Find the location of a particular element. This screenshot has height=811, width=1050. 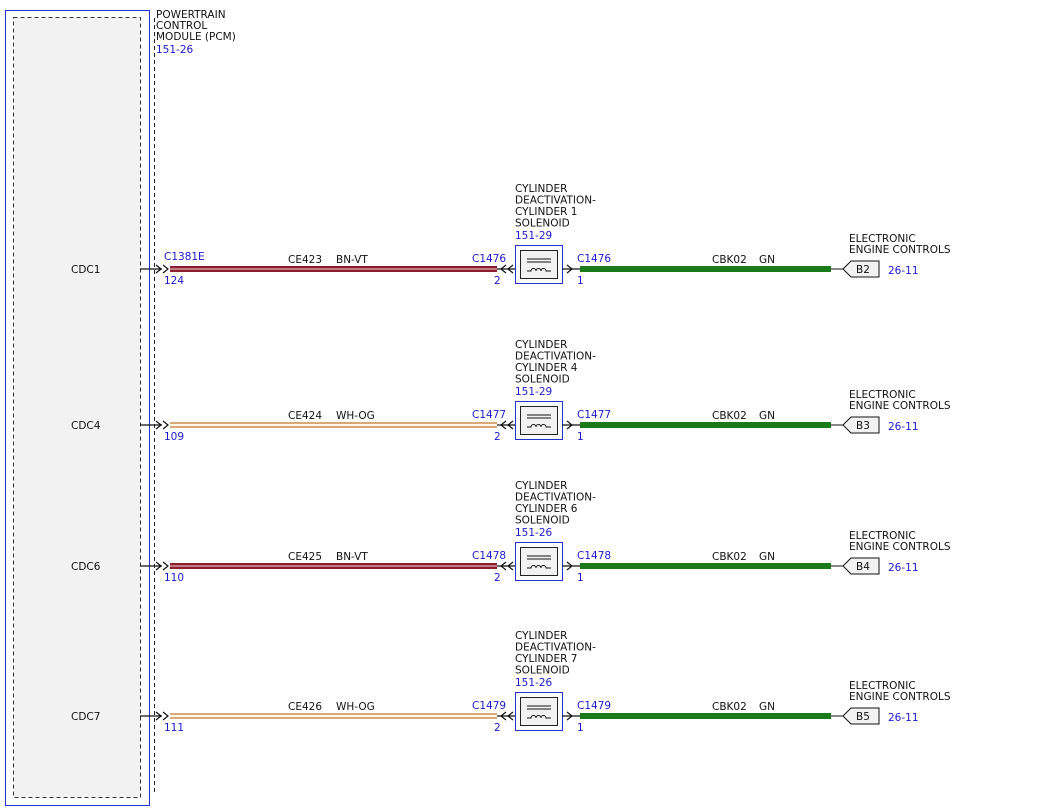

wire-color-code: WH-OG is located at coordinates (355, 707).